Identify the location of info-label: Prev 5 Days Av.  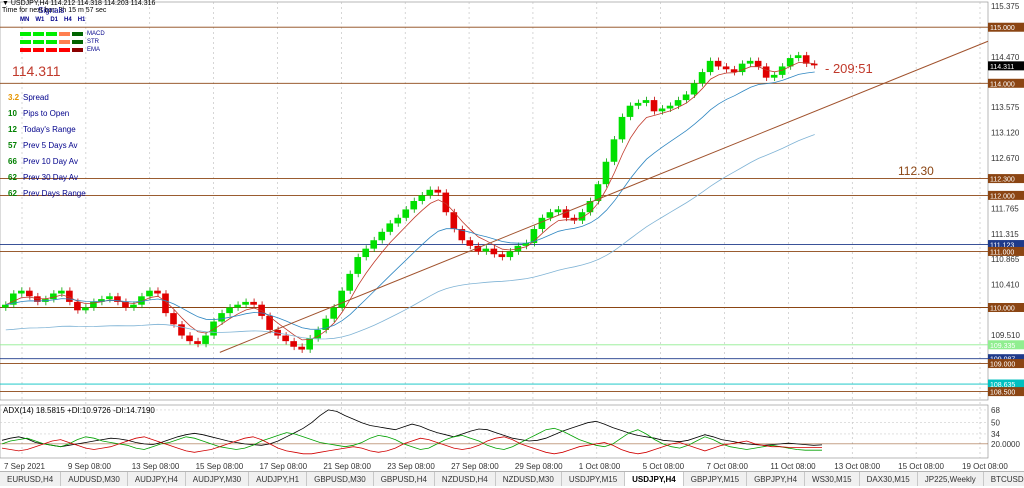
(50, 145).